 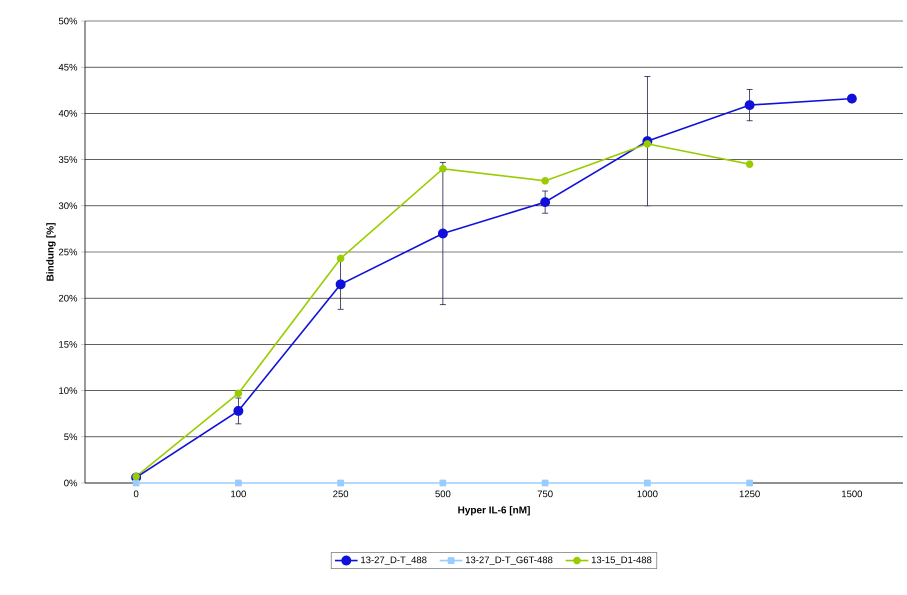 What do you see at coordinates (71, 483) in the screenshot?
I see `y-tick-label: 0%` at bounding box center [71, 483].